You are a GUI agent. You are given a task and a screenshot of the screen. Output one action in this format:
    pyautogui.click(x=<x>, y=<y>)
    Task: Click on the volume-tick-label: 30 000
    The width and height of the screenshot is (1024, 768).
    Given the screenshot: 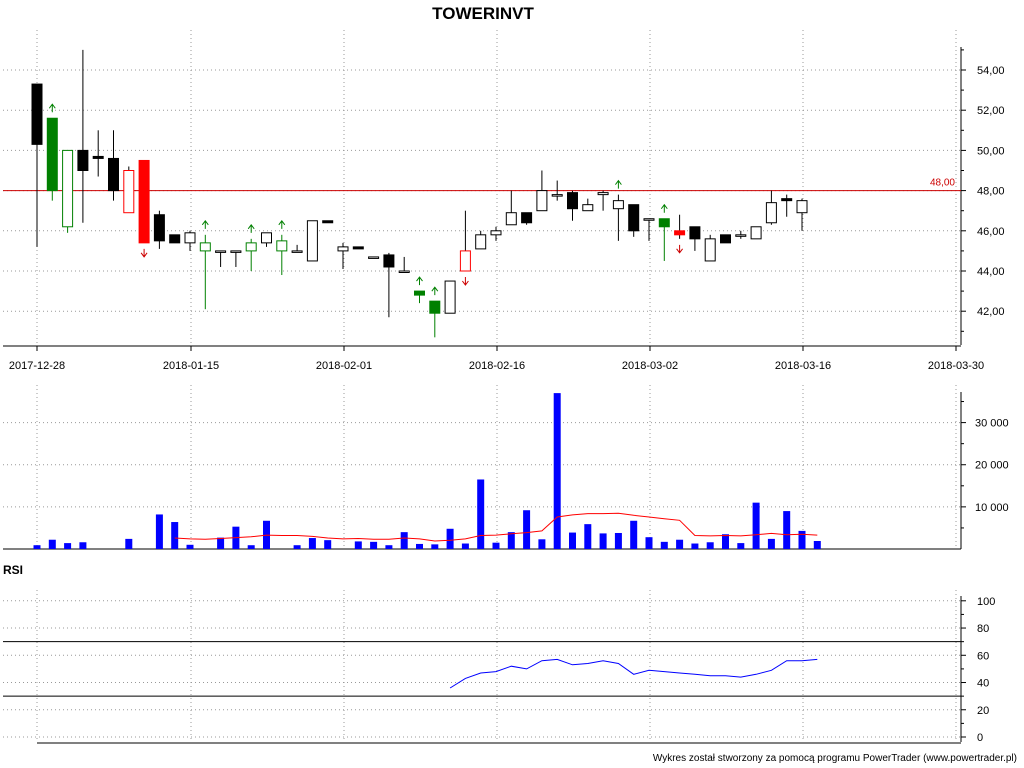 What is the action you would take?
    pyautogui.click(x=992, y=424)
    